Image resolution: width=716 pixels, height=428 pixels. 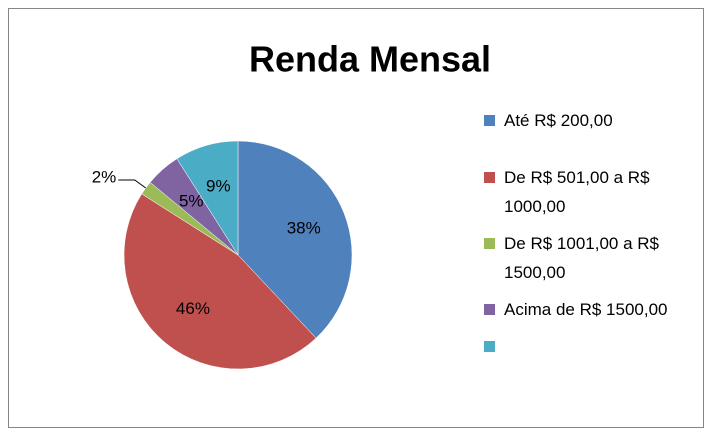 I want to click on legend-entry: Até R$ 200,00, so click(x=594, y=120).